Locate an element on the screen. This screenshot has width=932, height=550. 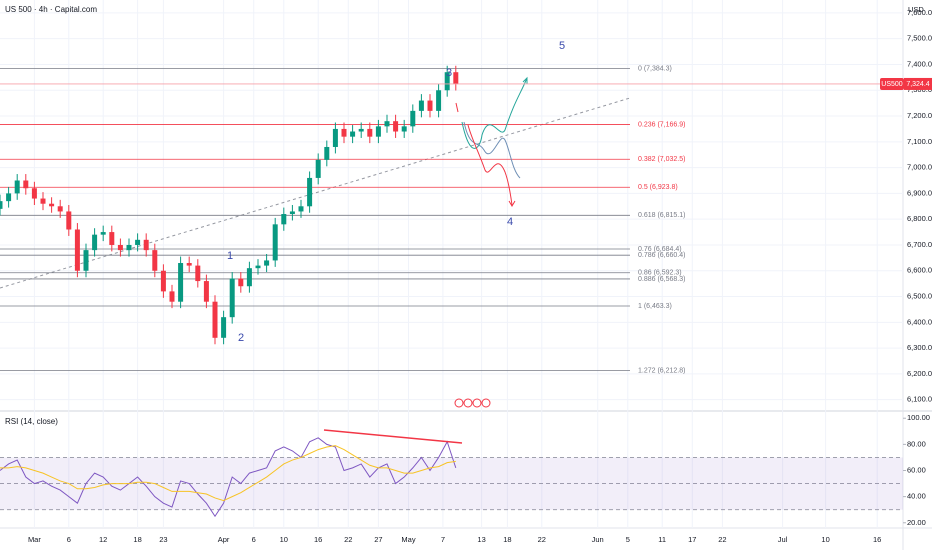
wave-label: 1 is located at coordinates (230, 256).